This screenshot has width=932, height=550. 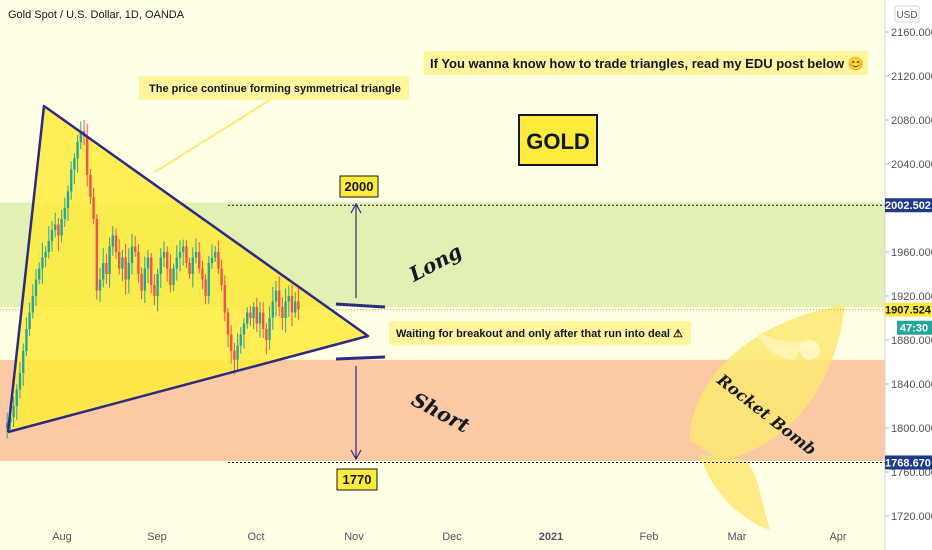 I want to click on y-tick-label: 2040.000, so click(x=911, y=165).